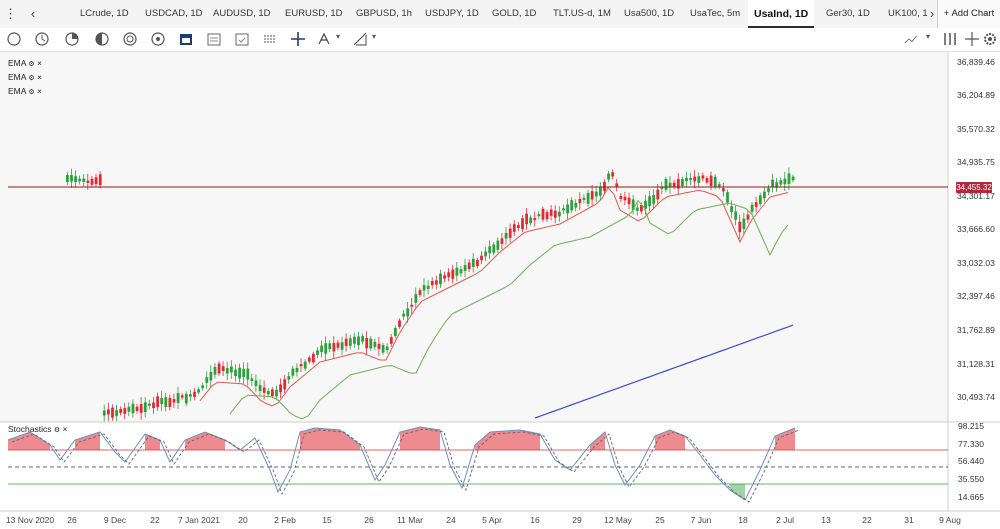 This screenshot has height=529, width=1000. I want to click on tab-usdjpy: USDJPY, 1D, so click(452, 13).